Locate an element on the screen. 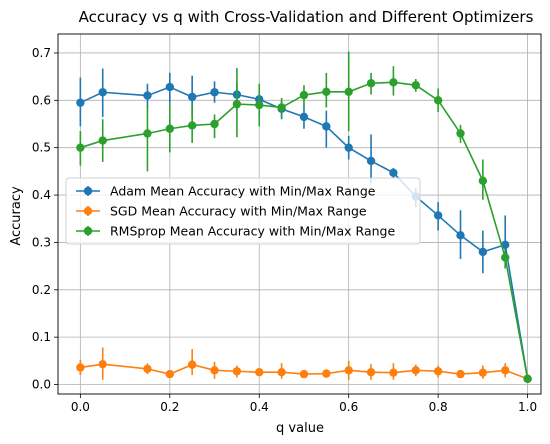  legend-box is located at coordinates (243, 211).